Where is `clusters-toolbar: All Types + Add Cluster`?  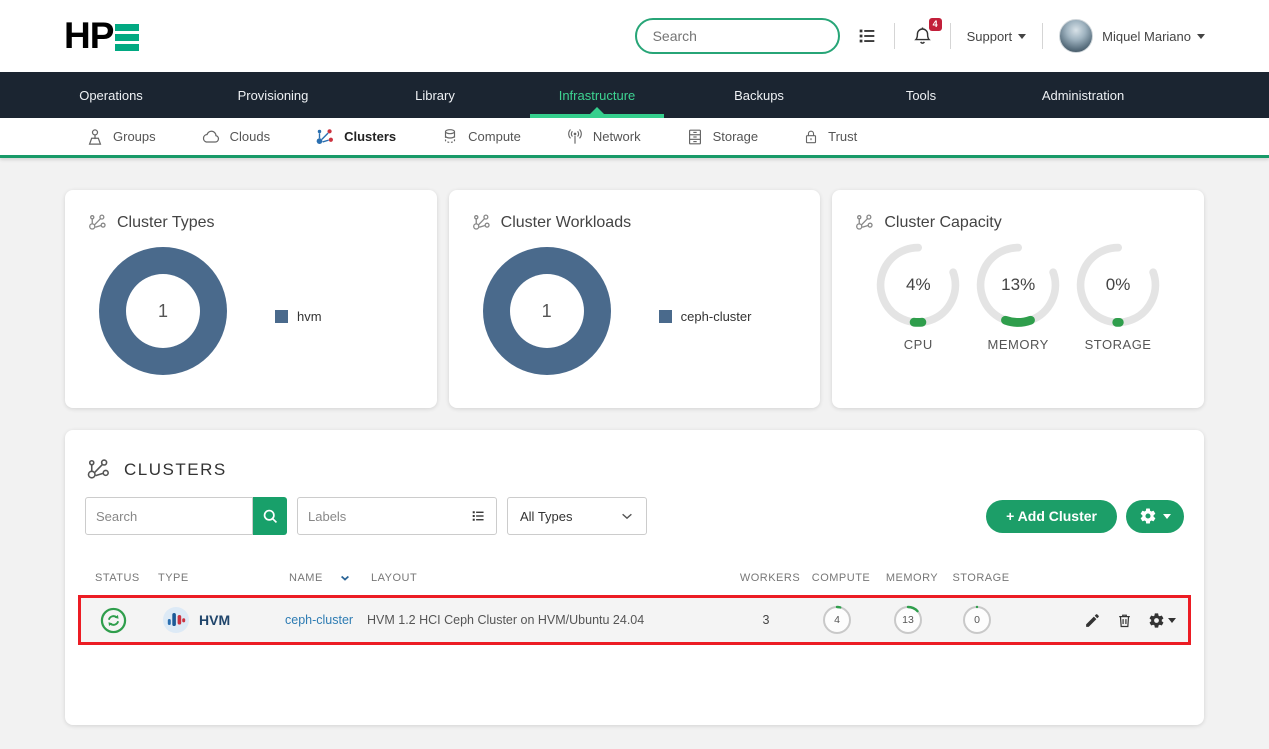 clusters-toolbar: All Types + Add Cluster is located at coordinates (634, 516).